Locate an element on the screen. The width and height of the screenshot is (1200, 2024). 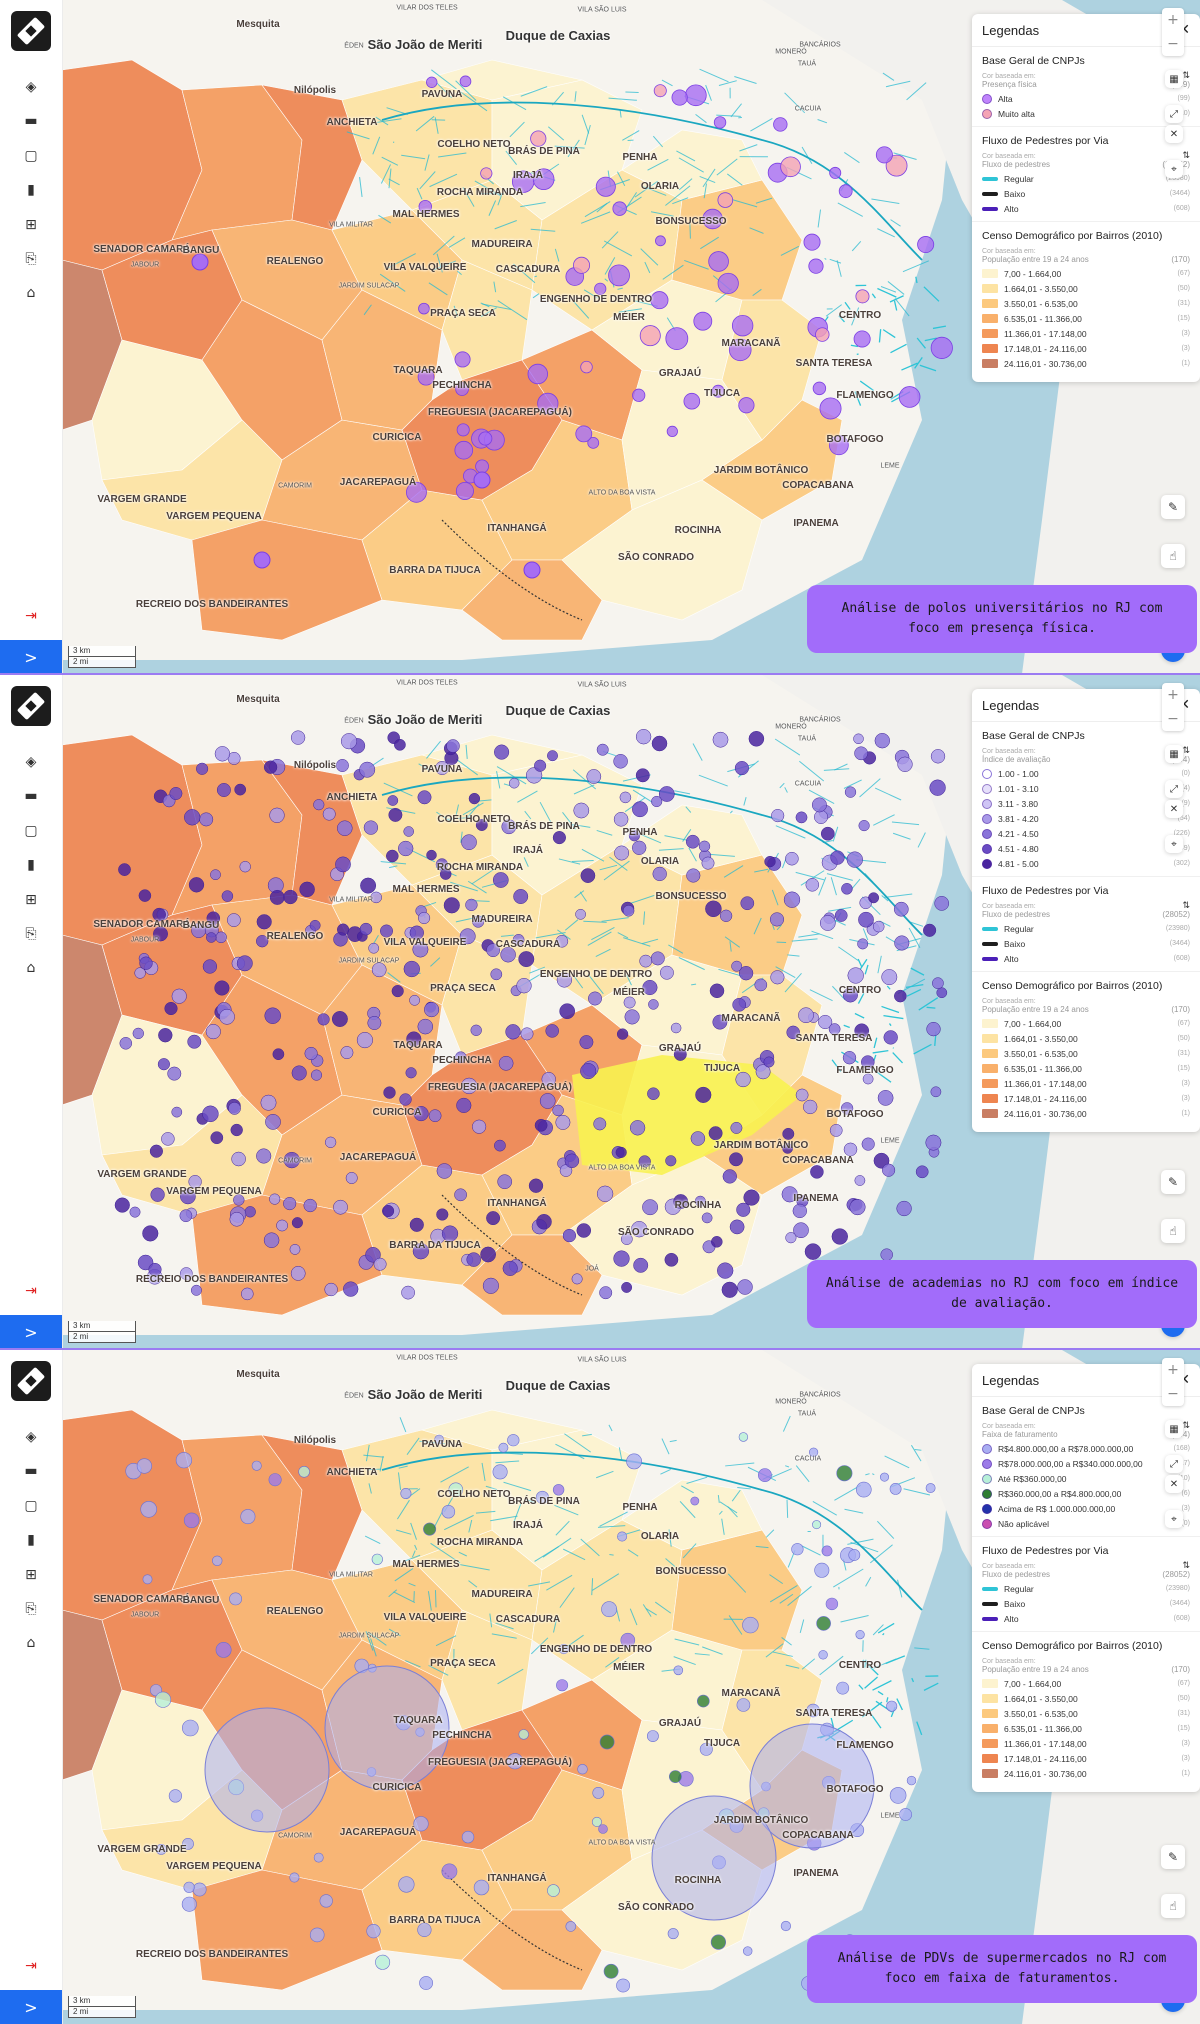
draw-icon: ✎ is located at coordinates (1173, 507).